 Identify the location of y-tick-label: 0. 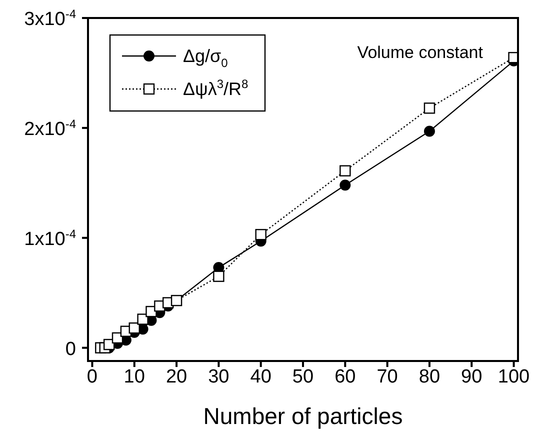
(70, 349).